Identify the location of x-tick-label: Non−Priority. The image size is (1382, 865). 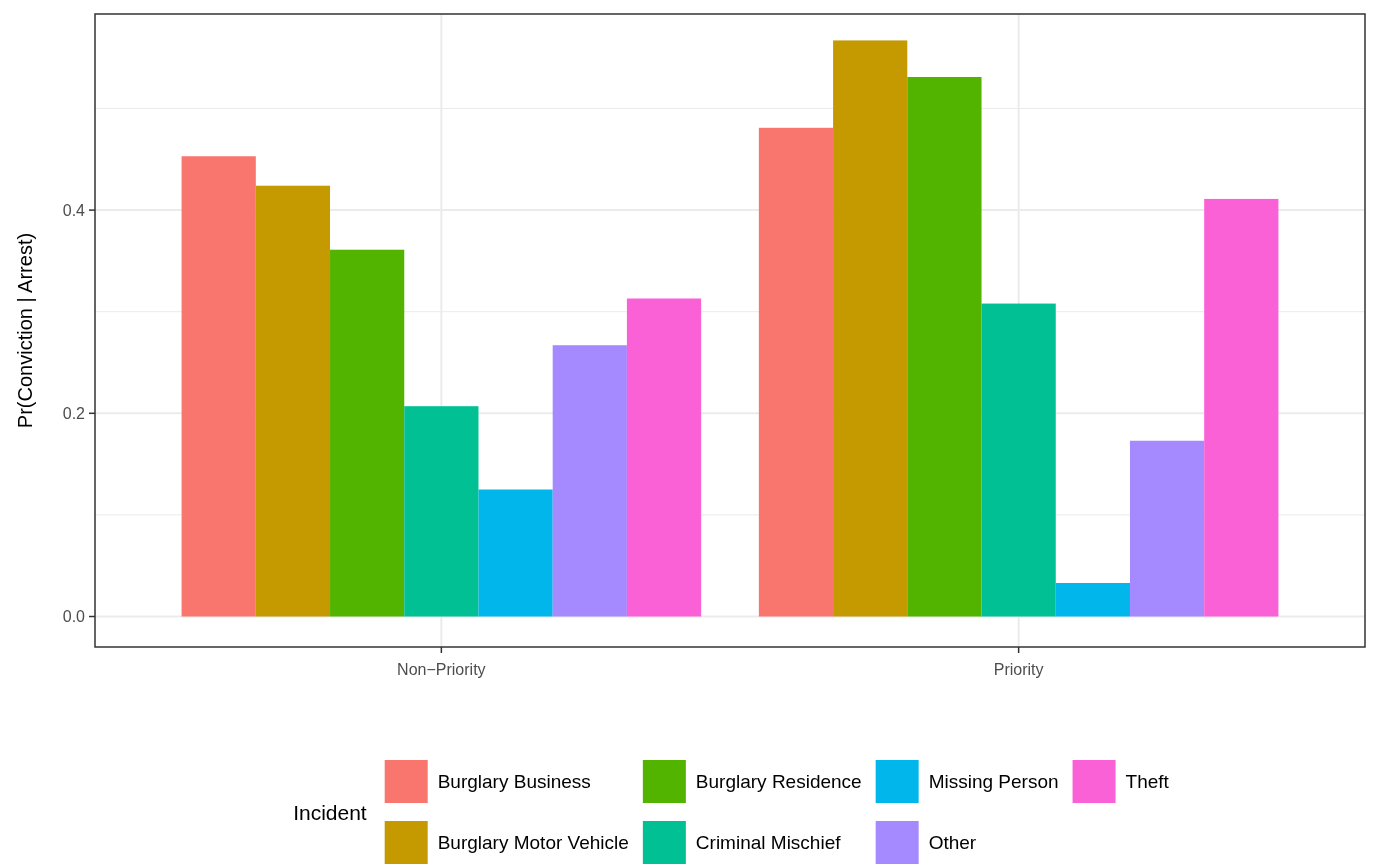
(441, 669).